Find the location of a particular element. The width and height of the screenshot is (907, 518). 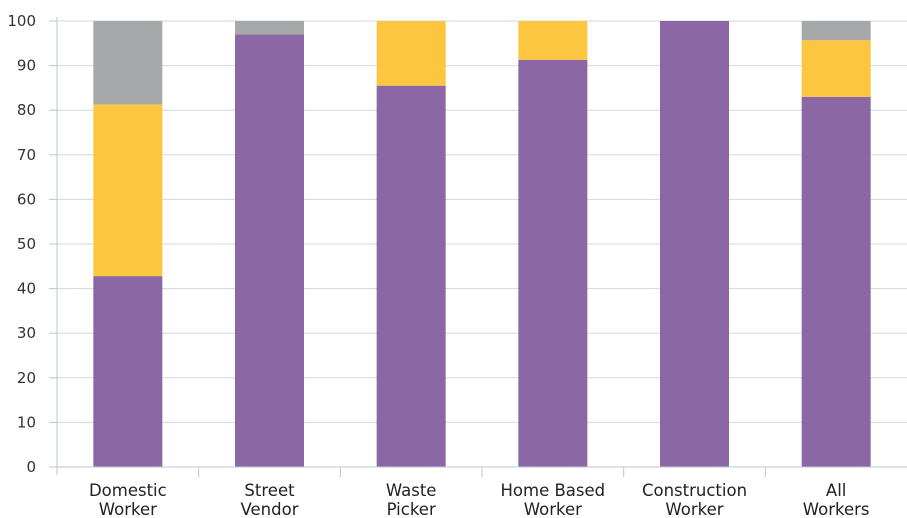

x-category-label: Street Vendor is located at coordinates (270, 499).